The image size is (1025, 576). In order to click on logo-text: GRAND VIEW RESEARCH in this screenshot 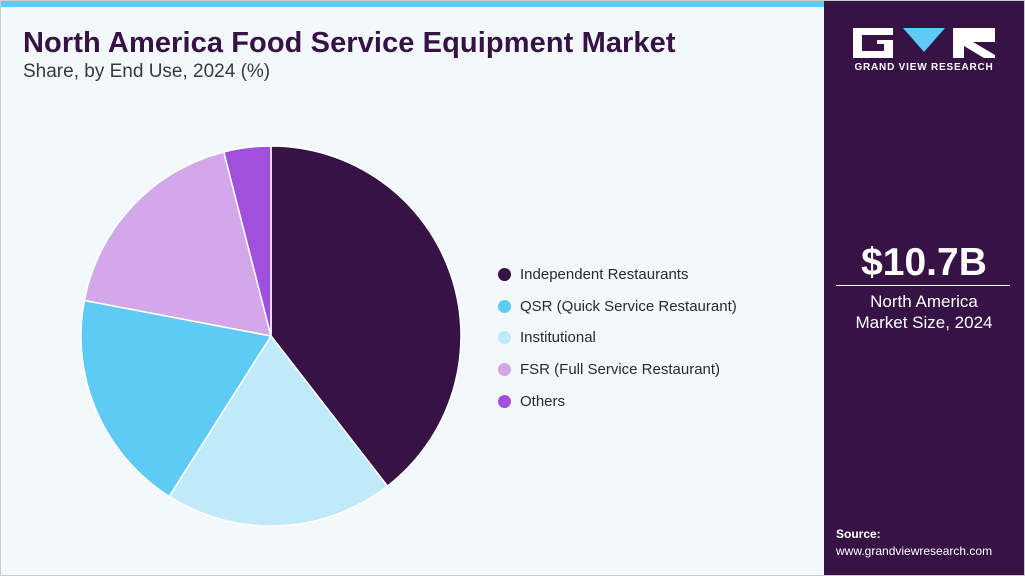, I will do `click(924, 67)`.